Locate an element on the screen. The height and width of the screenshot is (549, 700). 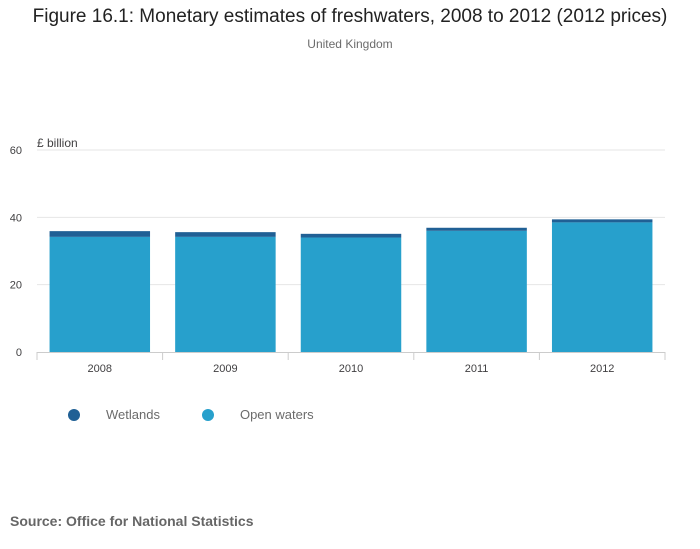
bar-wetlands-2010 is located at coordinates (351, 235).